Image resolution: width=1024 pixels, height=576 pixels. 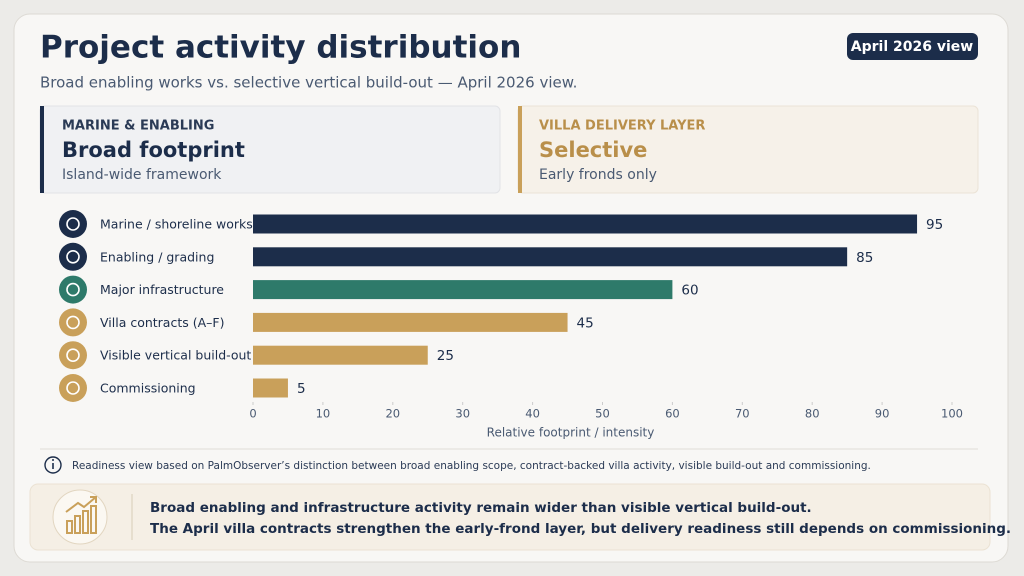 I want to click on value-label: 25, so click(x=445, y=356).